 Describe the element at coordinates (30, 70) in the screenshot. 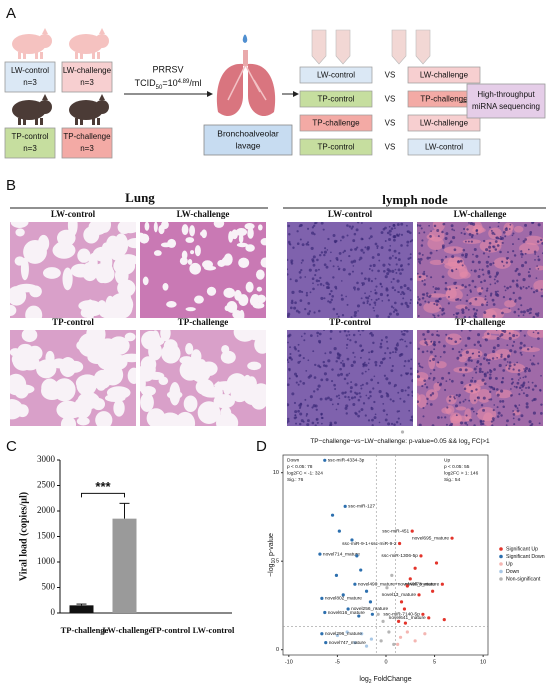

I see `group-name: LW-control` at that location.